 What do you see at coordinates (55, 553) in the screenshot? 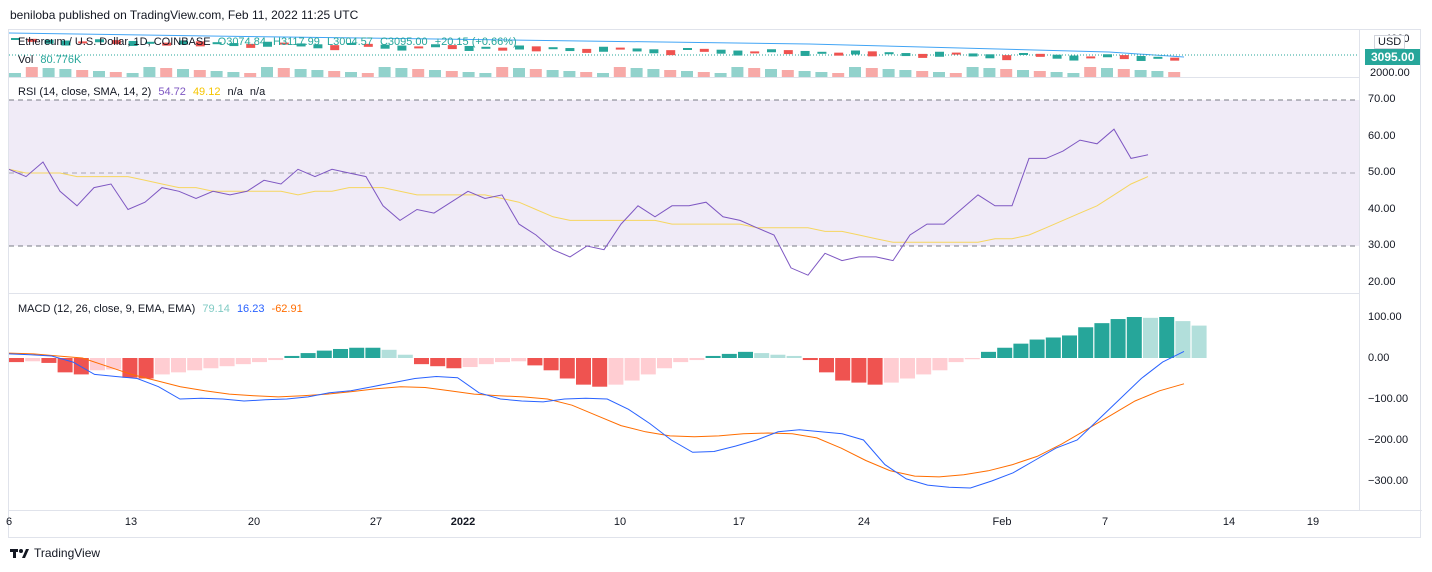
I see `footer: TradingView` at bounding box center [55, 553].